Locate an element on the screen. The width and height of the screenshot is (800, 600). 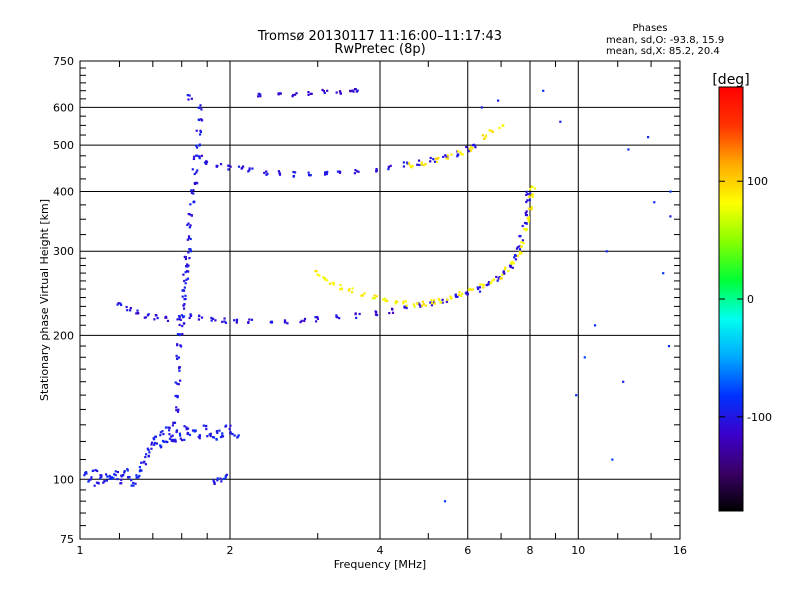
colorbar: [deg] 100 0 -100 is located at coordinates (742, 292).